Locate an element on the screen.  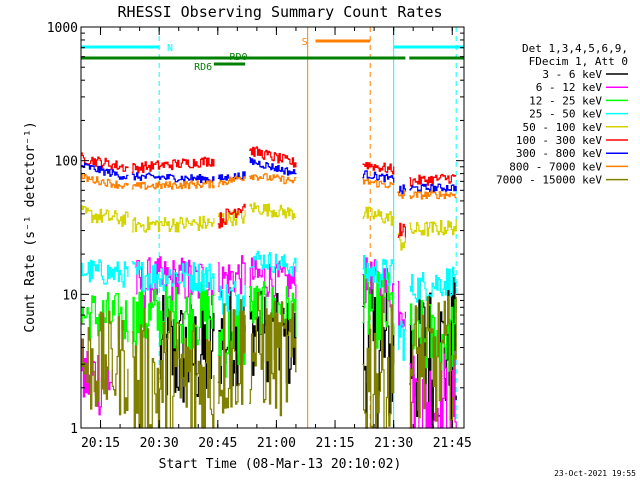
x-tick-label-0: 20:15 is located at coordinates (100, 443).